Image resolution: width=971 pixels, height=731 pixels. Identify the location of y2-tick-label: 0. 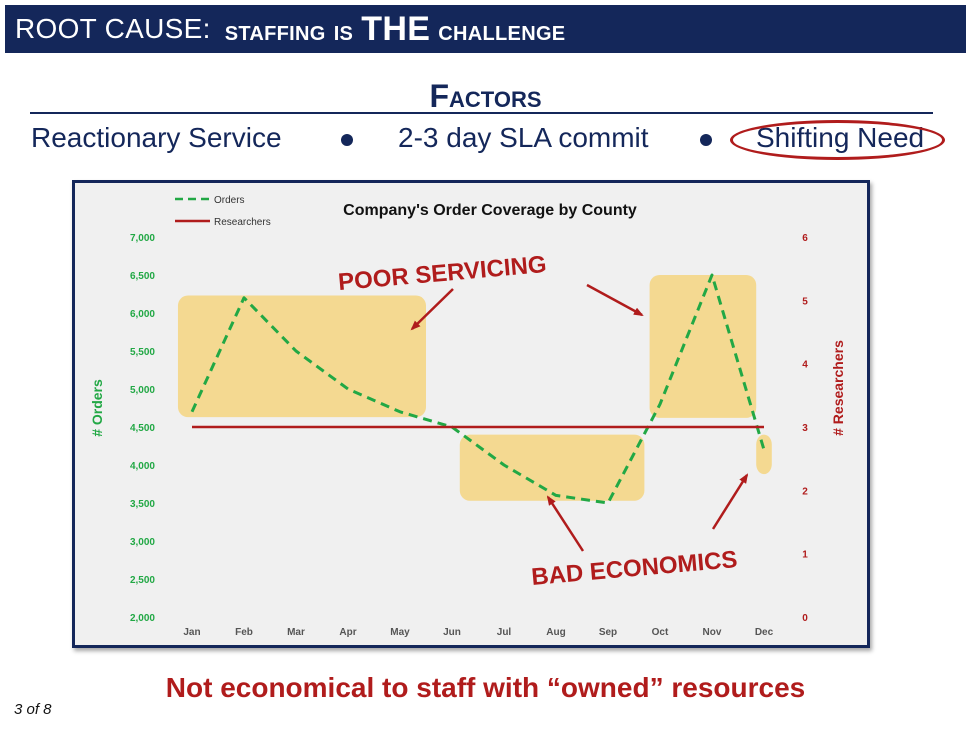
(805, 618).